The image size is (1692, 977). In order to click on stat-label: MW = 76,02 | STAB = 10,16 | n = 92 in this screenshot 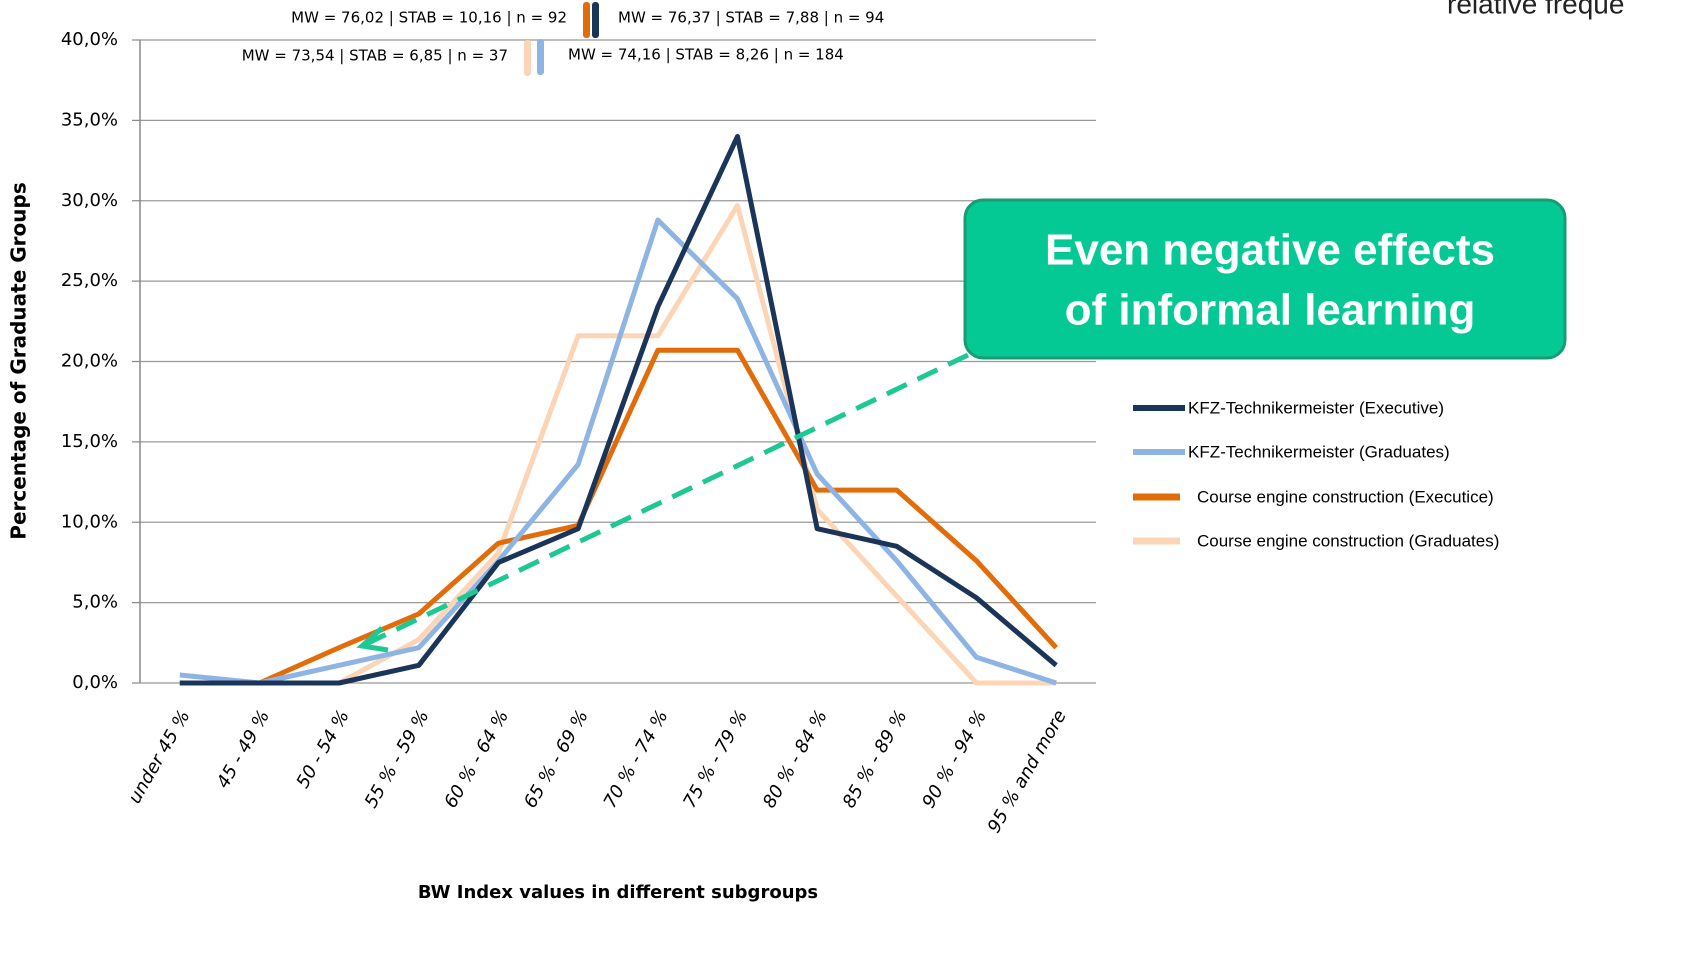, I will do `click(429, 18)`.